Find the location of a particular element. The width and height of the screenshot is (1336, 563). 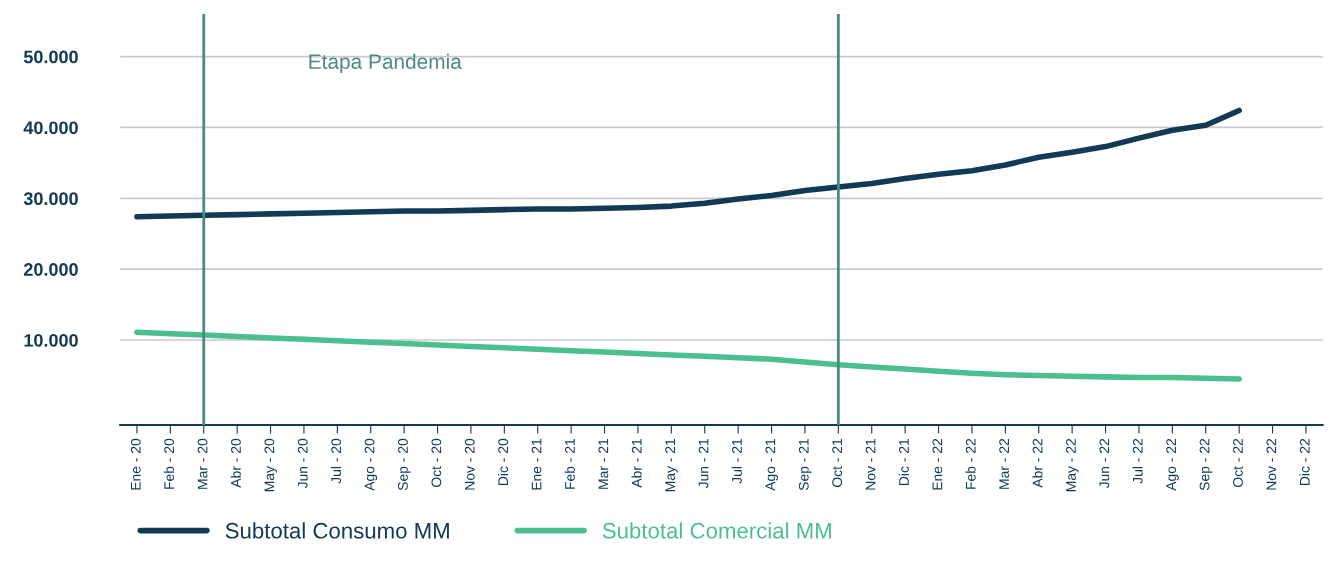

x-tick-label: Feb - 21 is located at coordinates (569, 463).